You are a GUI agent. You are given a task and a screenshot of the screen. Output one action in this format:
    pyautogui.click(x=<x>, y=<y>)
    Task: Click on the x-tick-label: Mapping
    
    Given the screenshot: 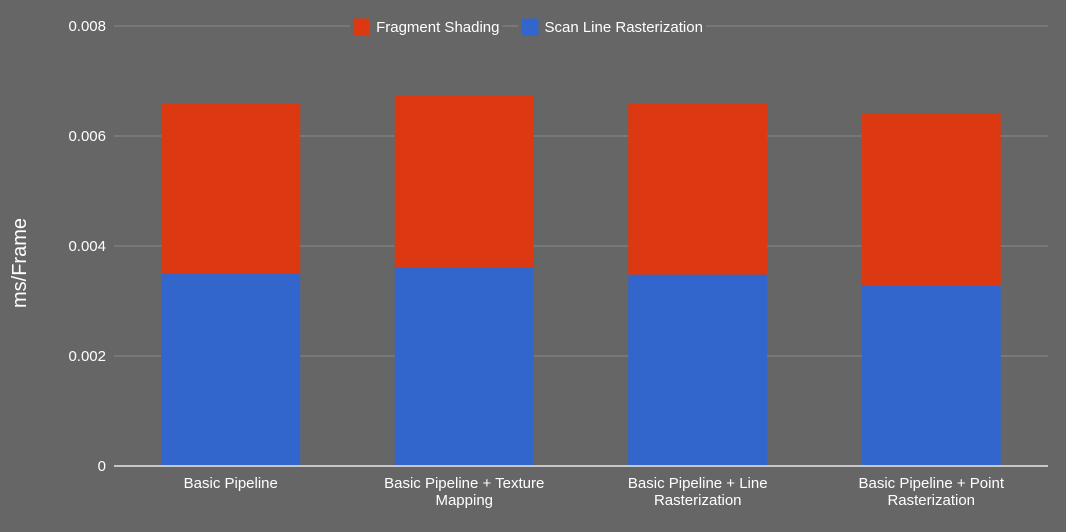 What is the action you would take?
    pyautogui.click(x=464, y=500)
    